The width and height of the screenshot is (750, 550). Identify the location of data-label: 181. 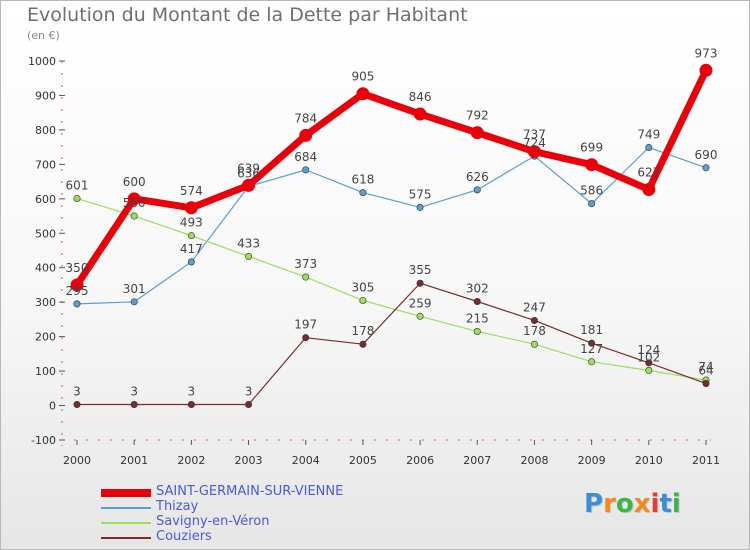
(591, 330).